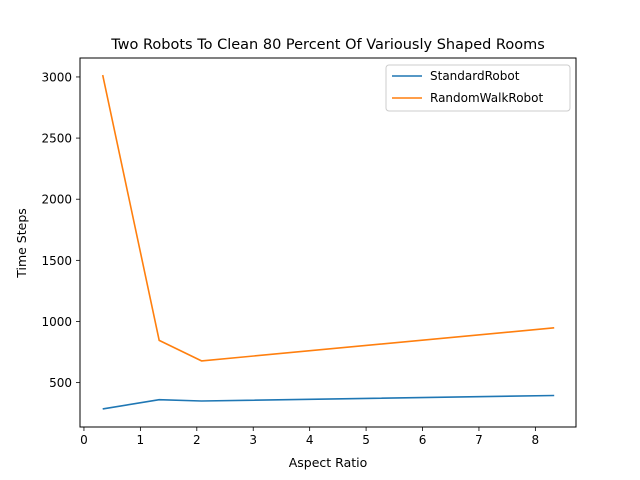  Describe the element at coordinates (423, 440) in the screenshot. I see `x-tick-label: 6` at that location.